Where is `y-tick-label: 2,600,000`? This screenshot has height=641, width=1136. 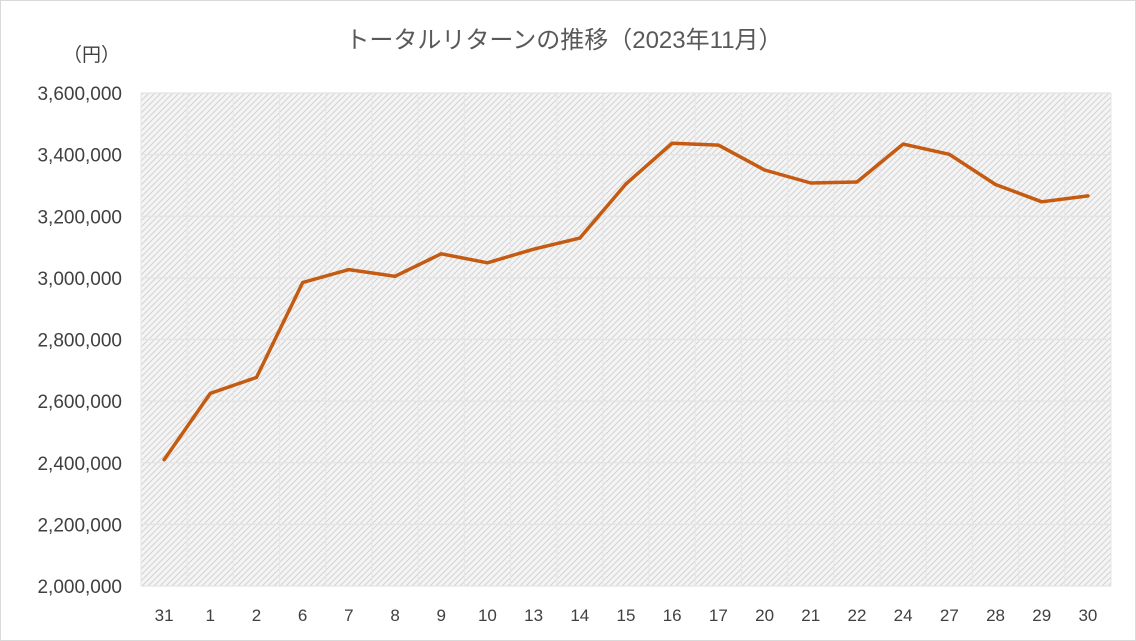
y-tick-label: 2,600,000 is located at coordinates (79, 402).